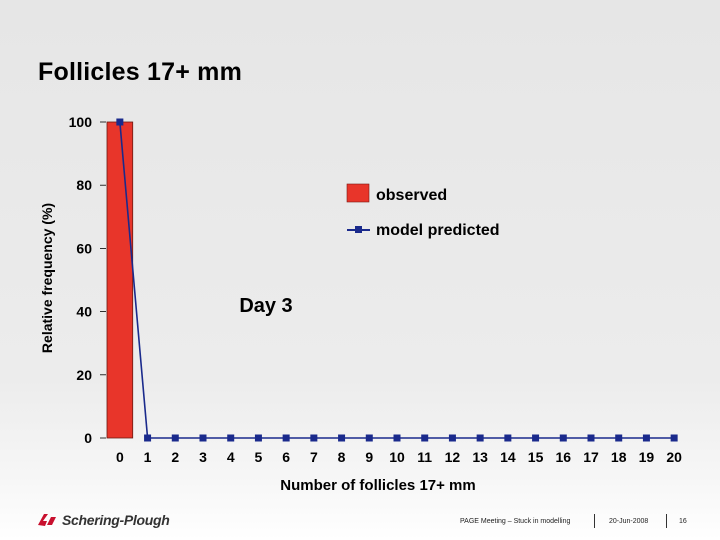 This screenshot has width=720, height=540. What do you see at coordinates (453, 457) in the screenshot?
I see `x-tick-label: 12` at bounding box center [453, 457].